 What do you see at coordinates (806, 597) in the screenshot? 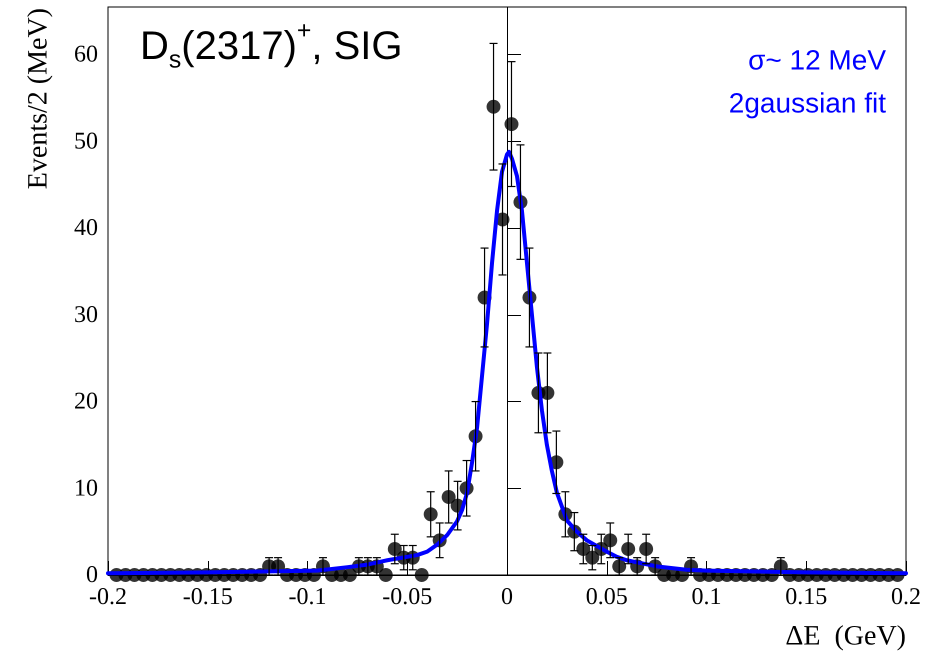
I see `x-tick-label: 0.15` at bounding box center [806, 597].